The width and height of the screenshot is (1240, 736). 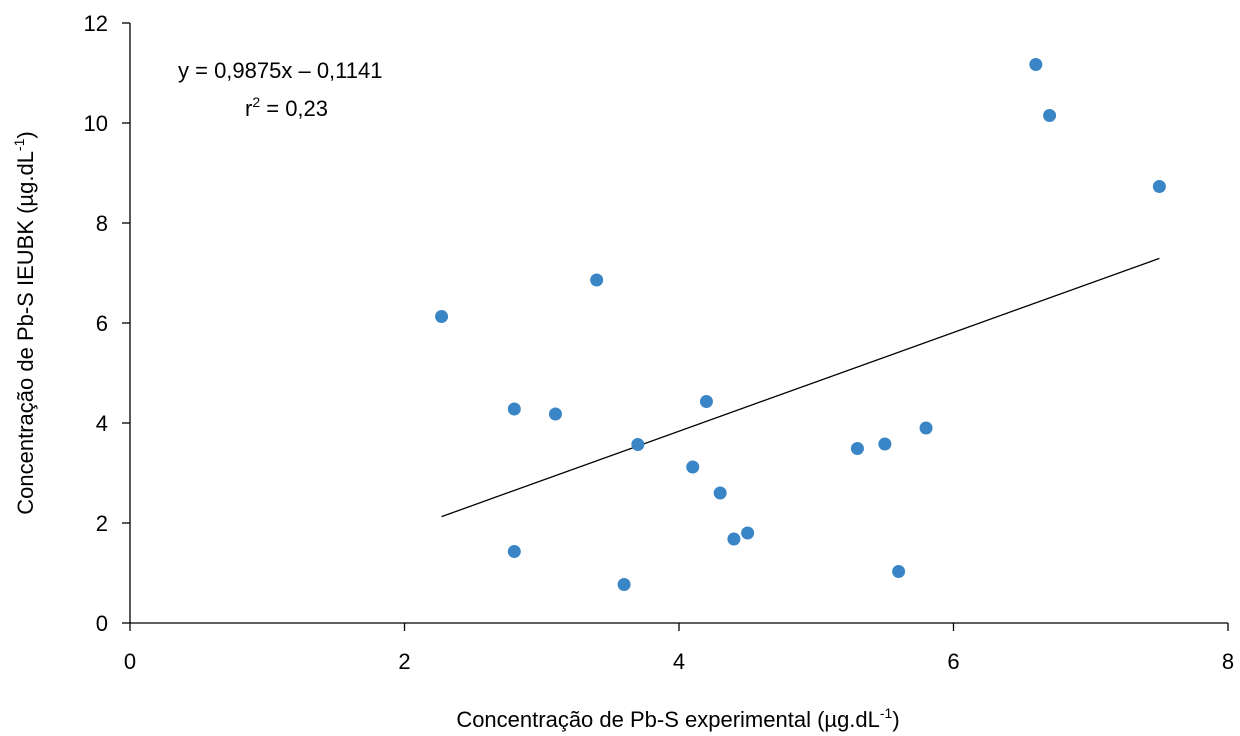 I want to click on x-tick-label: 4, so click(x=679, y=661).